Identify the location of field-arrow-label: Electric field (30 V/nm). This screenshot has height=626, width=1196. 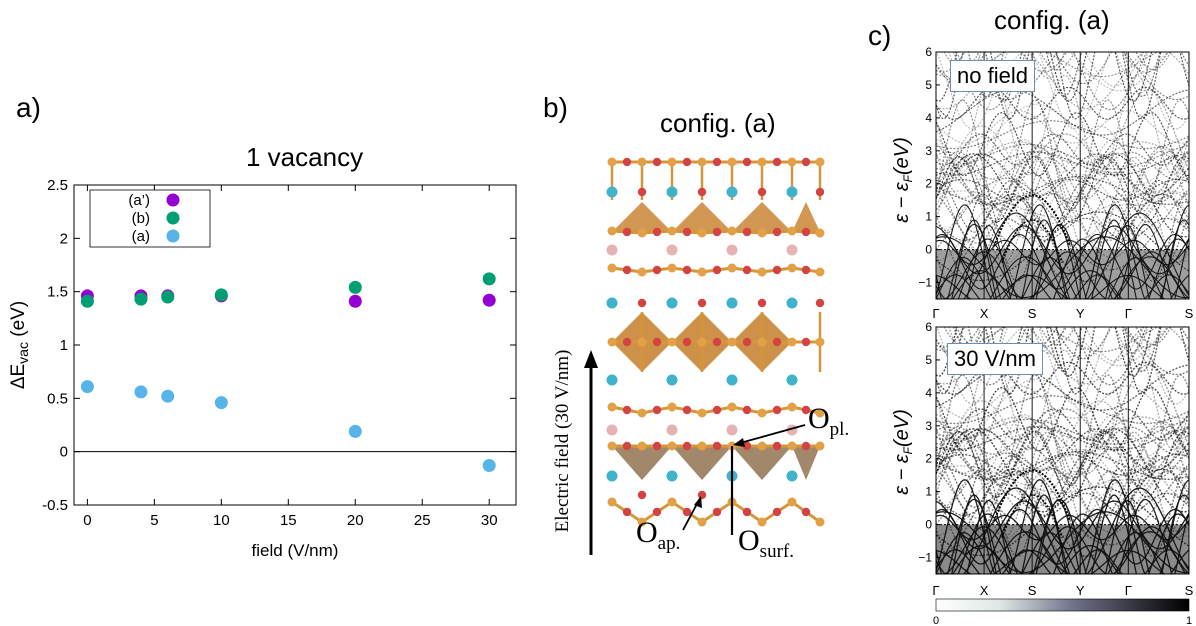
(562, 441).